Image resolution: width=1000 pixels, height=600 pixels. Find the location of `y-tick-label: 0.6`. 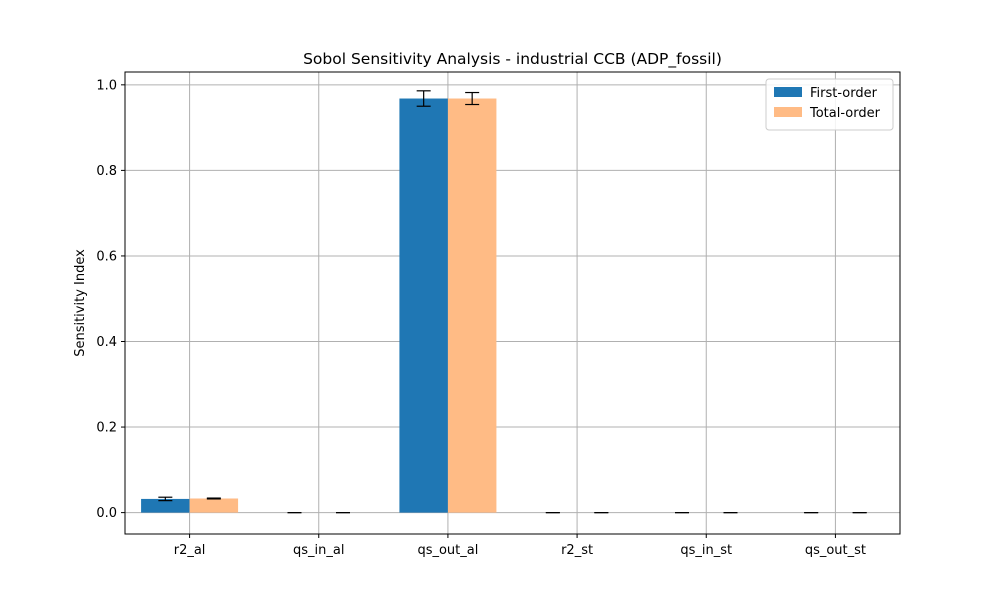

y-tick-label: 0.6 is located at coordinates (106, 256).